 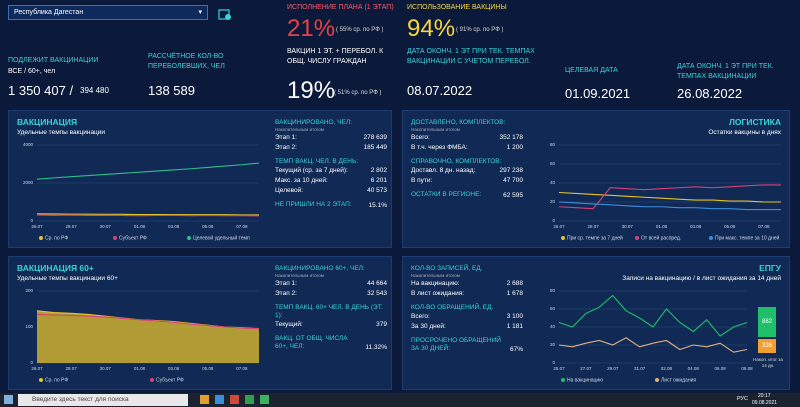 What do you see at coordinates (553, 144) in the screenshot?
I see `y-tick-label: 80` at bounding box center [553, 144].